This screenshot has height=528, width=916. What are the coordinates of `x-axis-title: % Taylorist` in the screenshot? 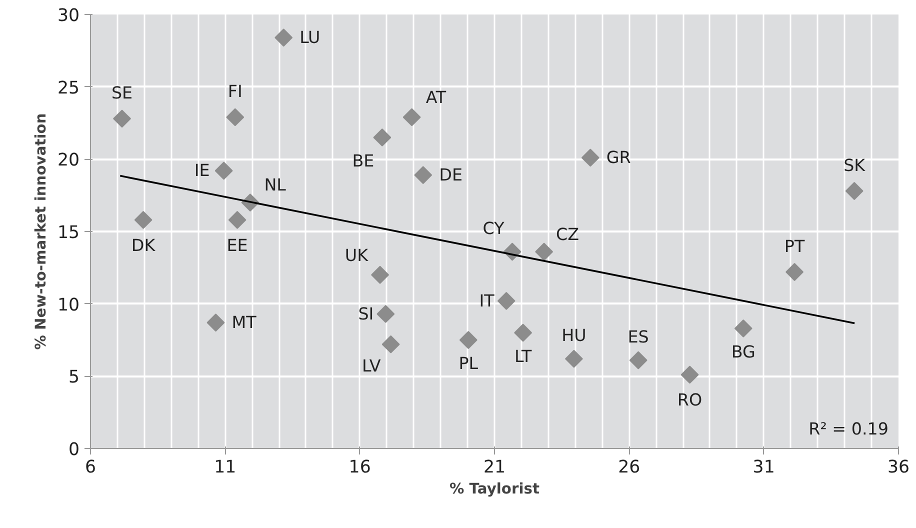 It's located at (495, 489).